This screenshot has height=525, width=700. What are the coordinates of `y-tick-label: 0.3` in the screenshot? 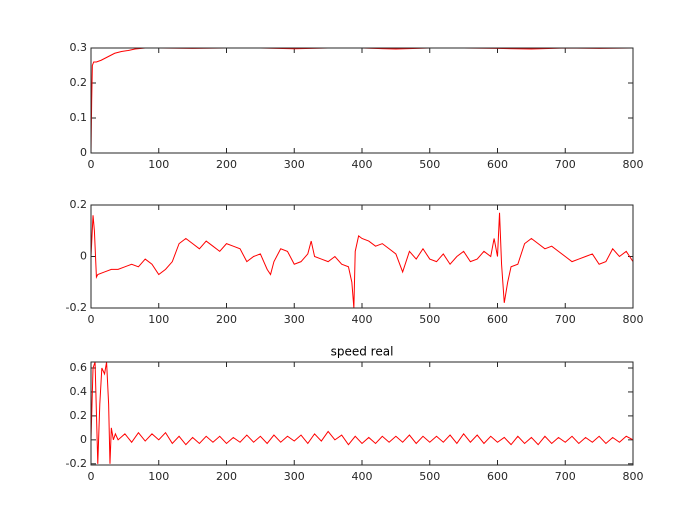 It's located at (79, 47).